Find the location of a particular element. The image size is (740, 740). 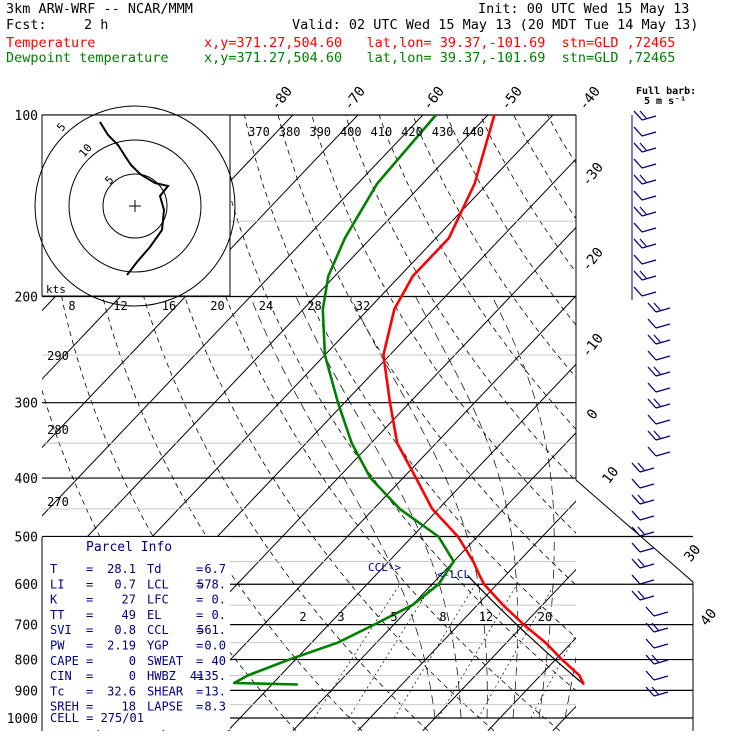

forecast-value: 2 h is located at coordinates (96, 25).